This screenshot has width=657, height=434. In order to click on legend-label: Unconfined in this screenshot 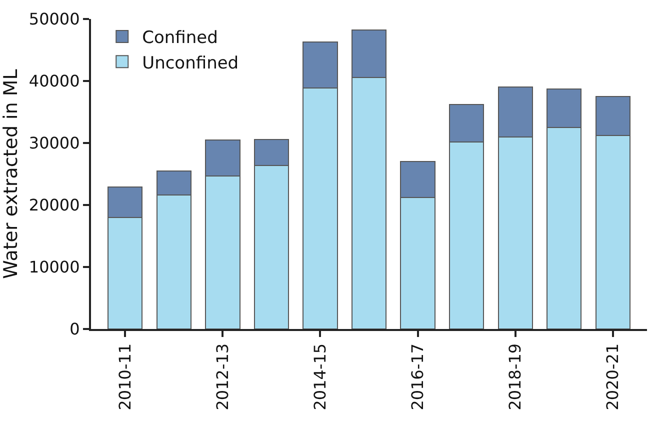, I will do `click(190, 63)`.